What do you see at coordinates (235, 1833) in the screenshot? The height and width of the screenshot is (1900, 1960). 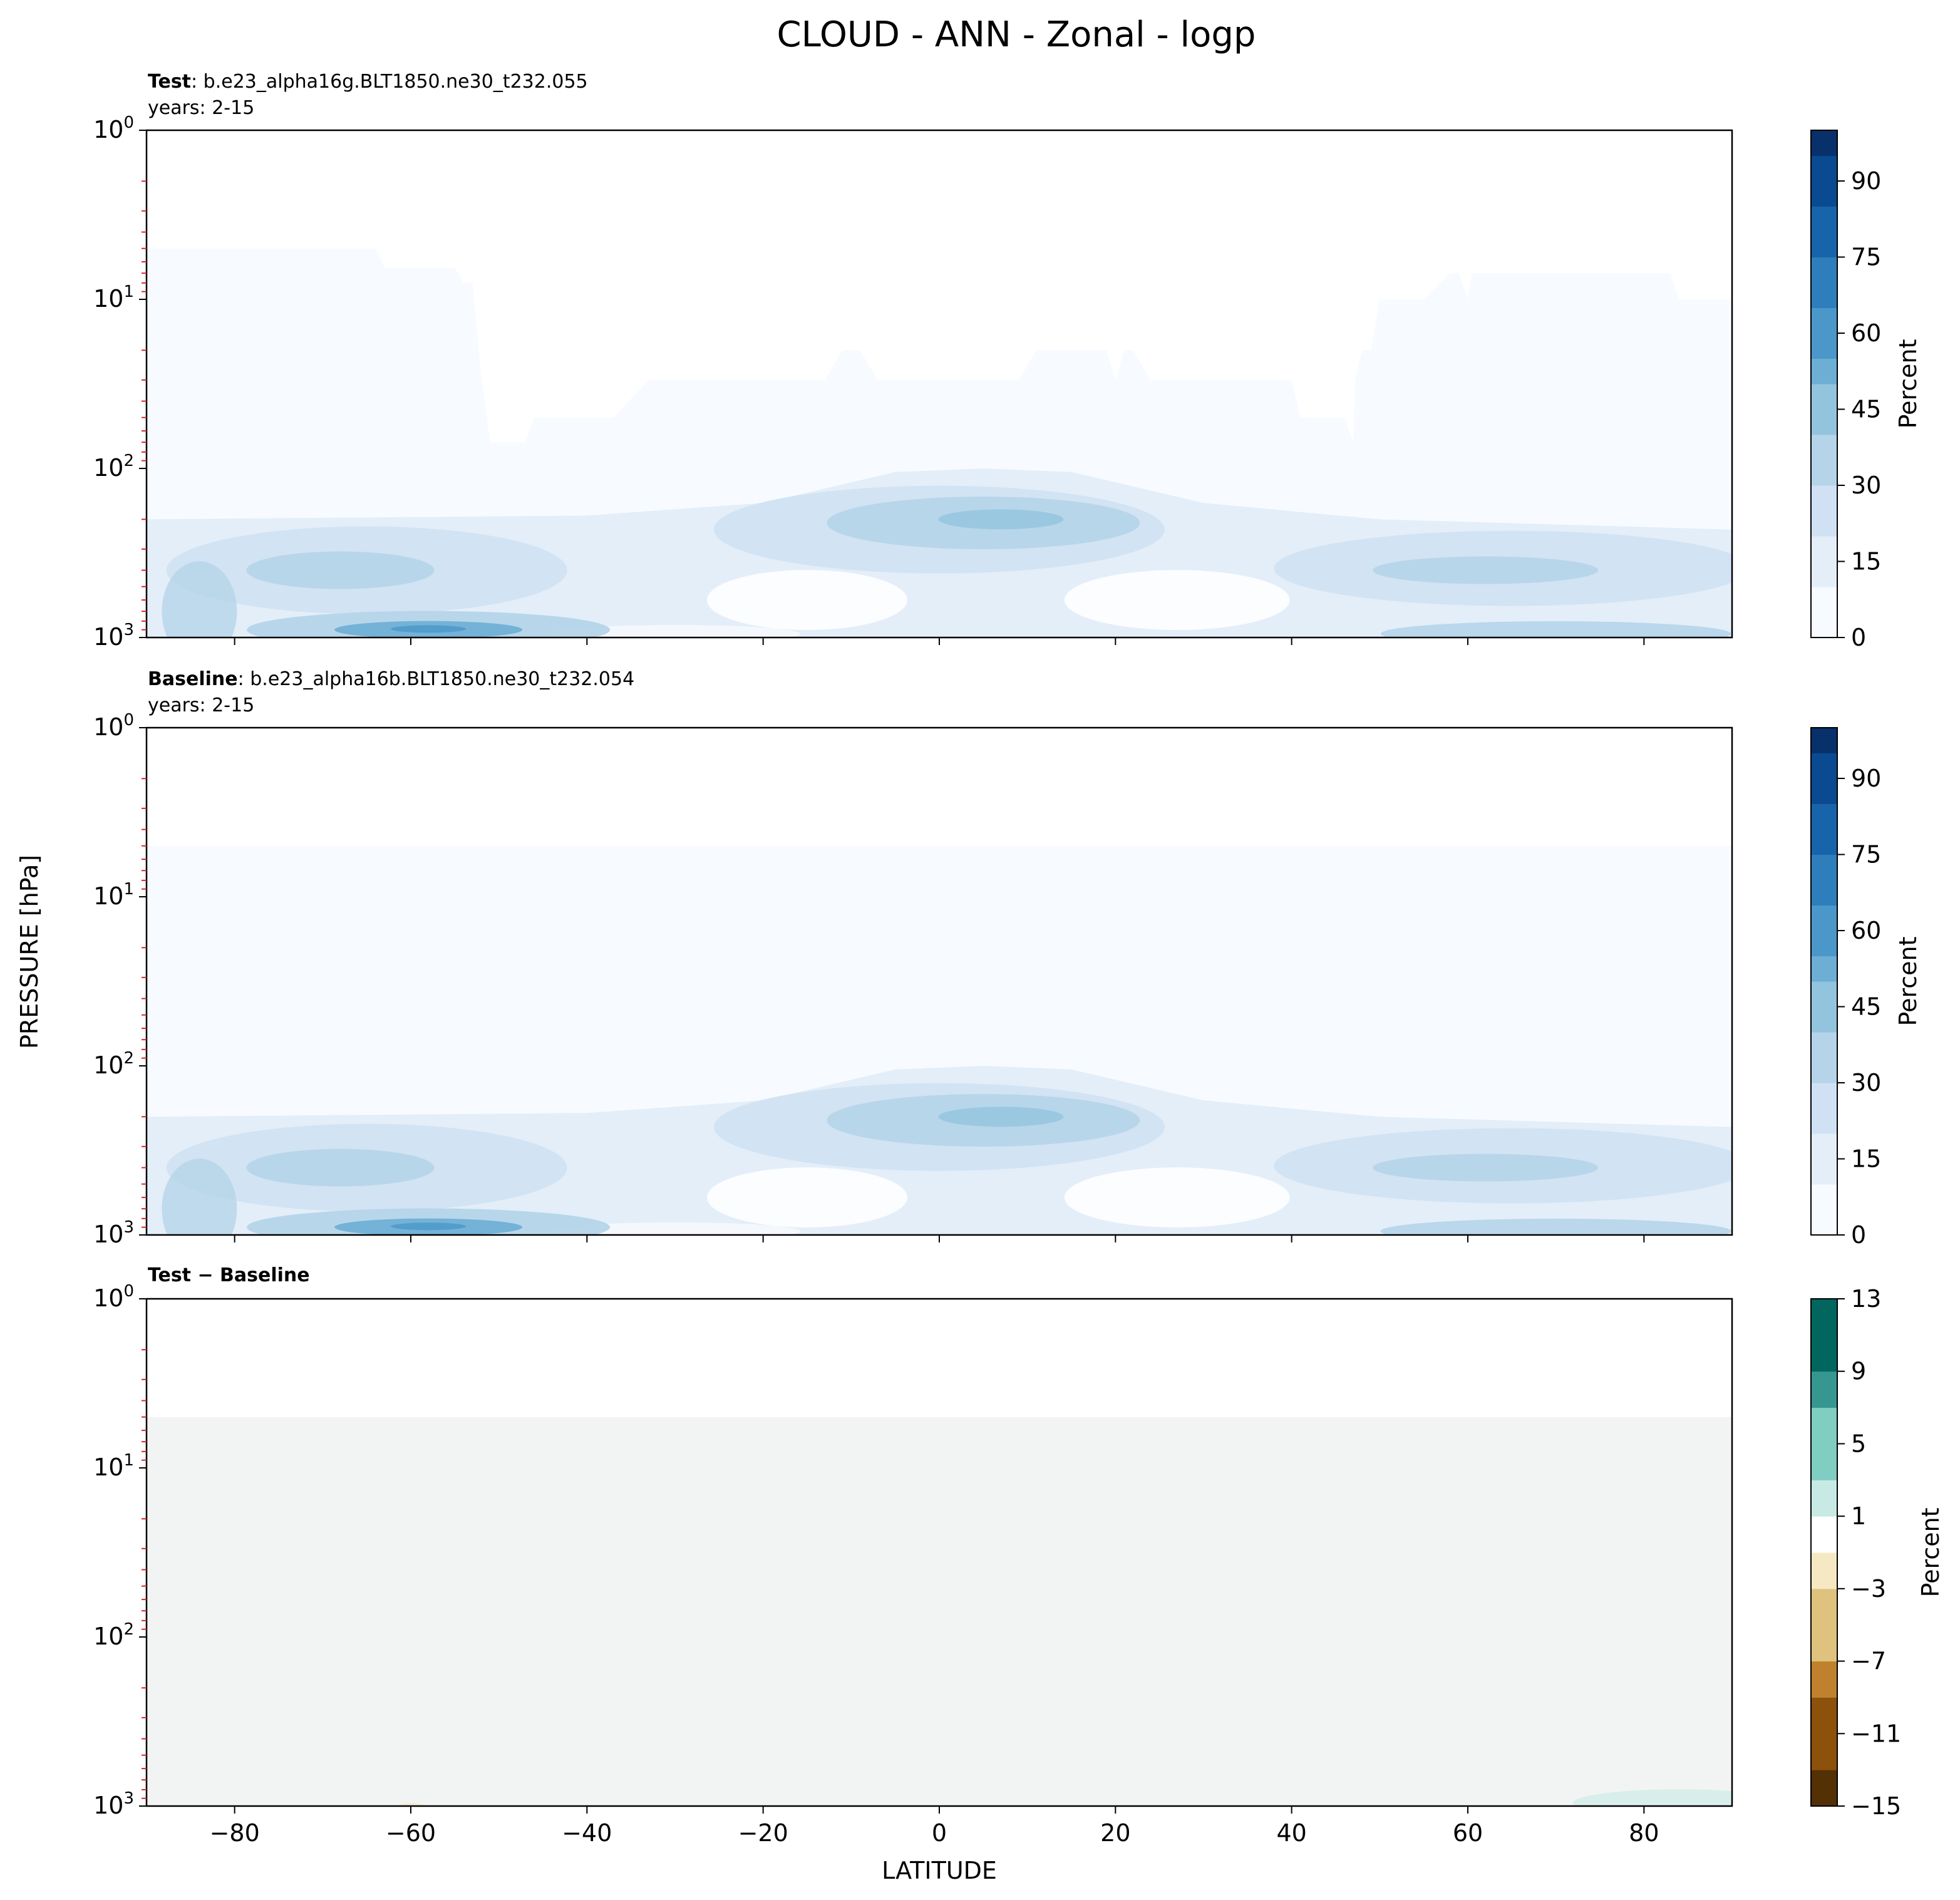 I see `x-tick-label--80: −80` at bounding box center [235, 1833].